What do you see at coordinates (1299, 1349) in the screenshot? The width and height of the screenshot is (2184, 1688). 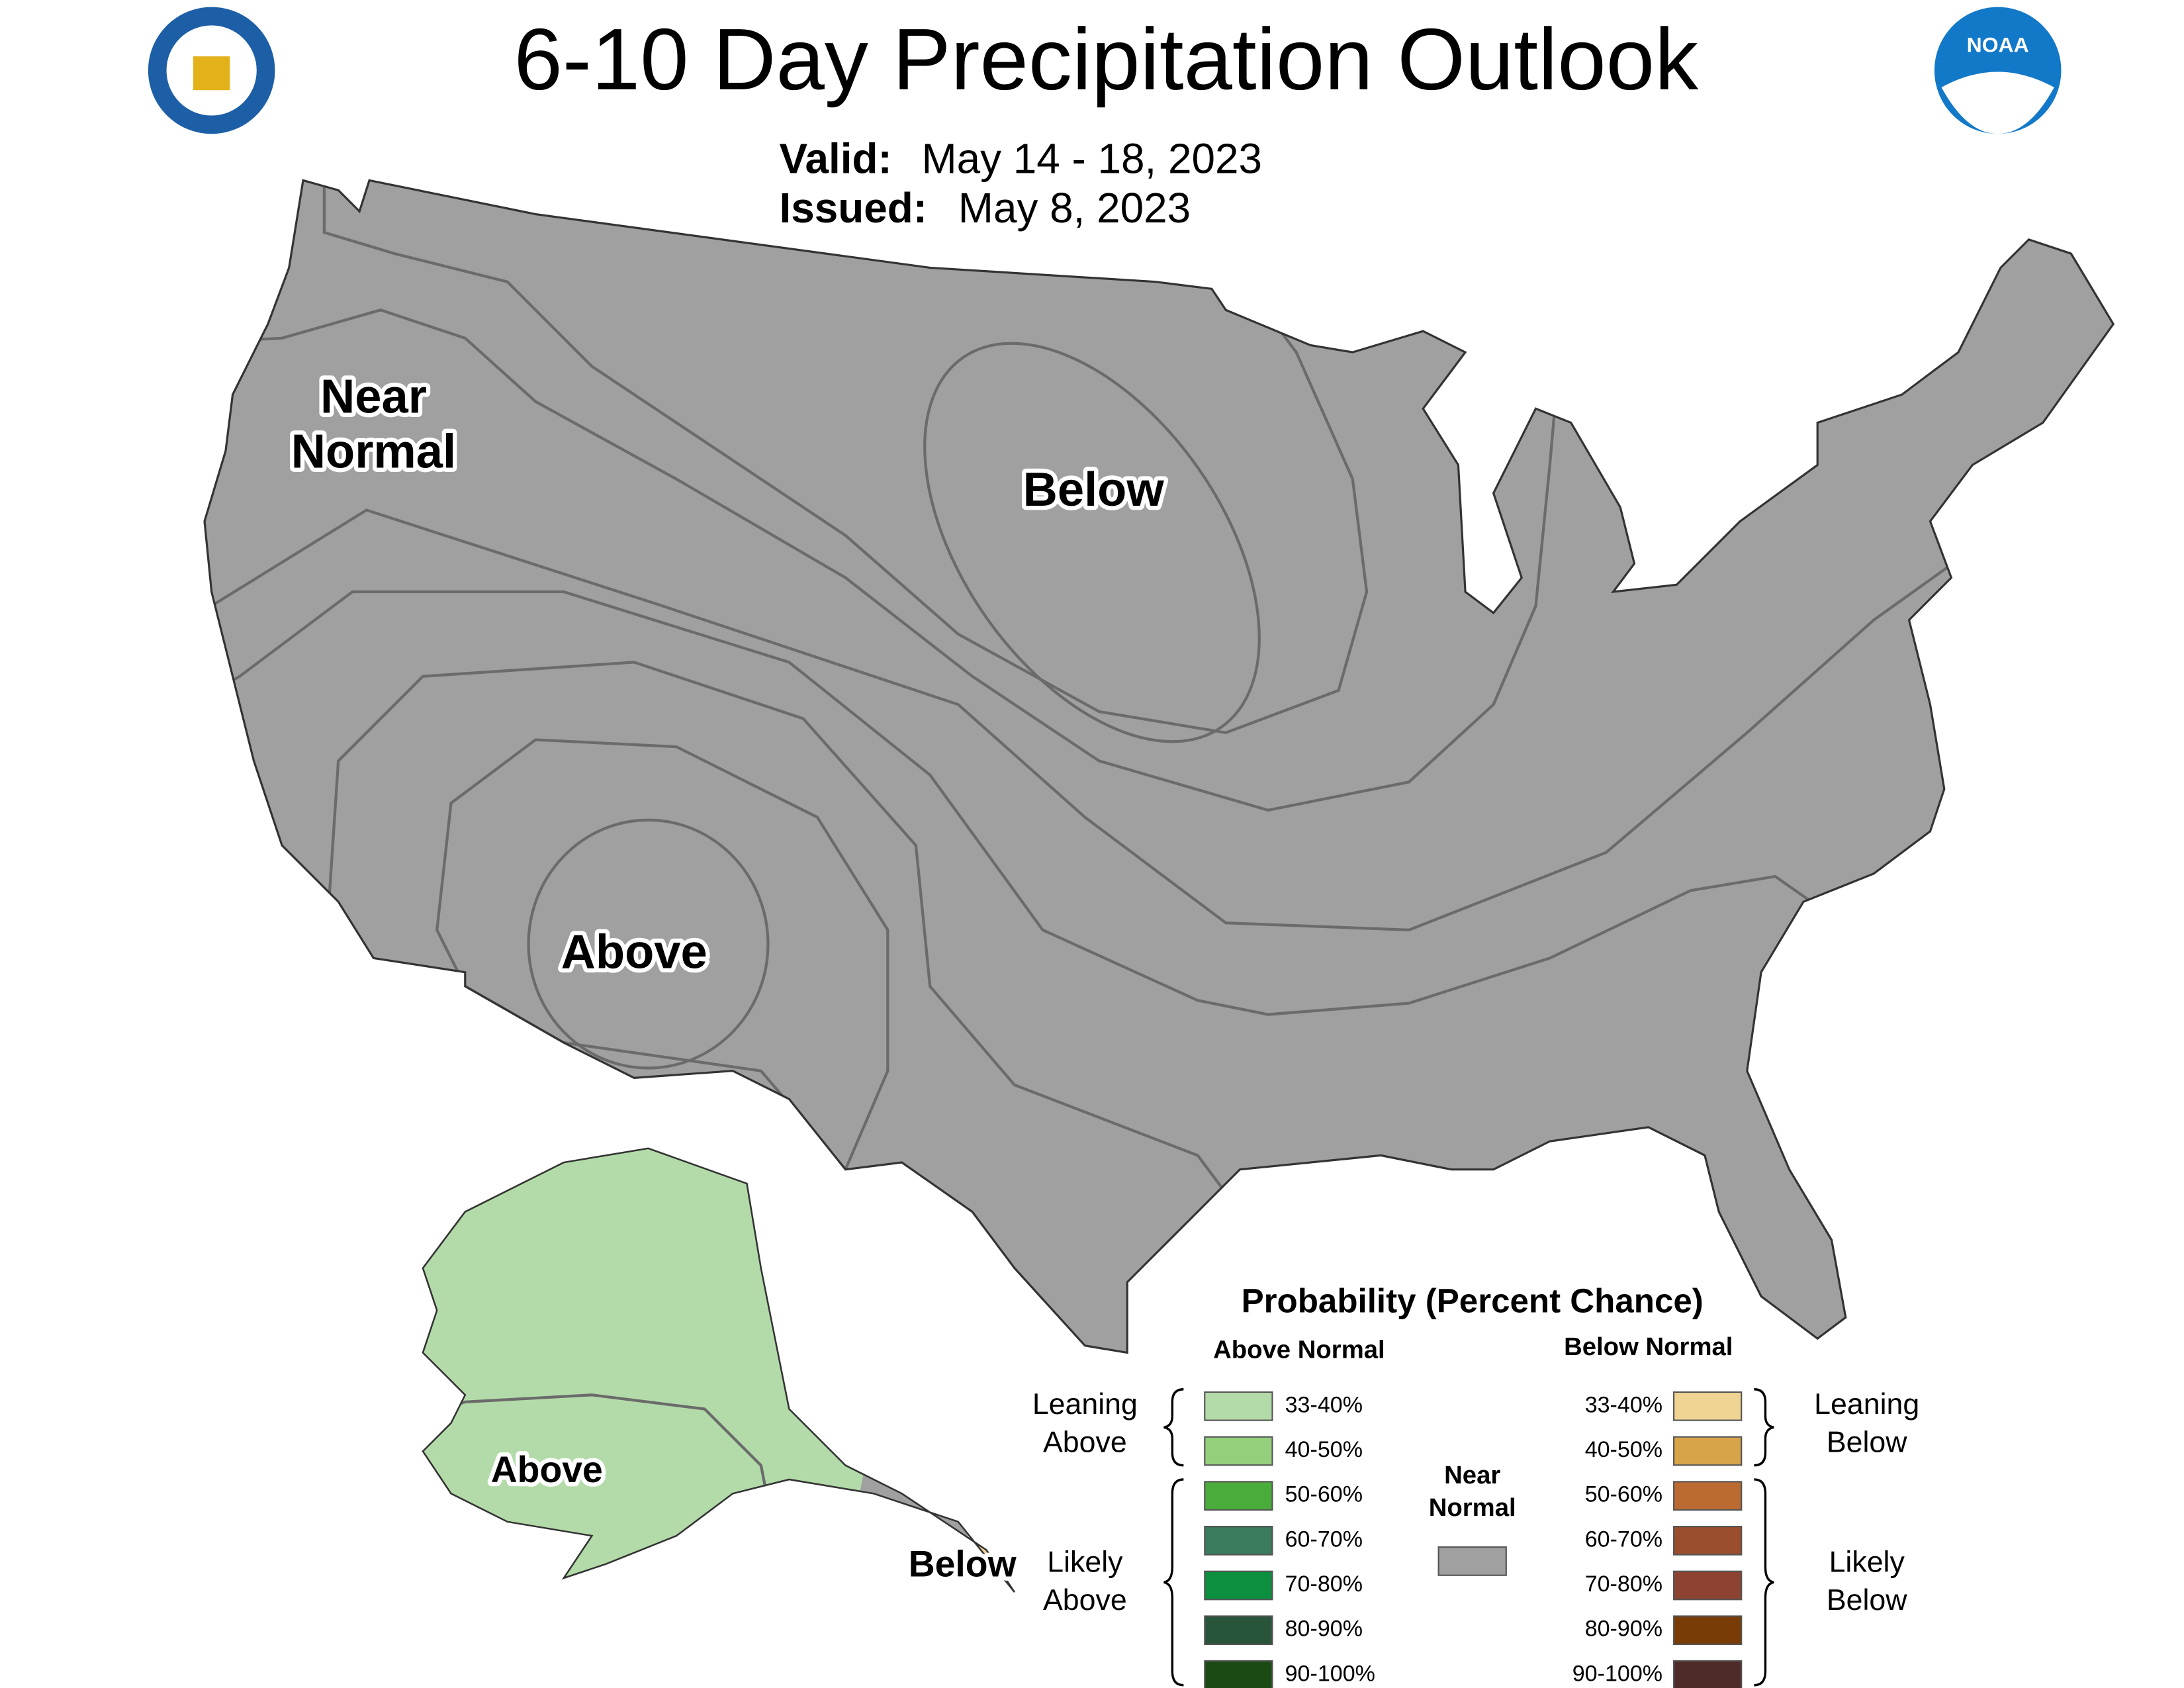 I see `legend-header: Above Normal` at bounding box center [1299, 1349].